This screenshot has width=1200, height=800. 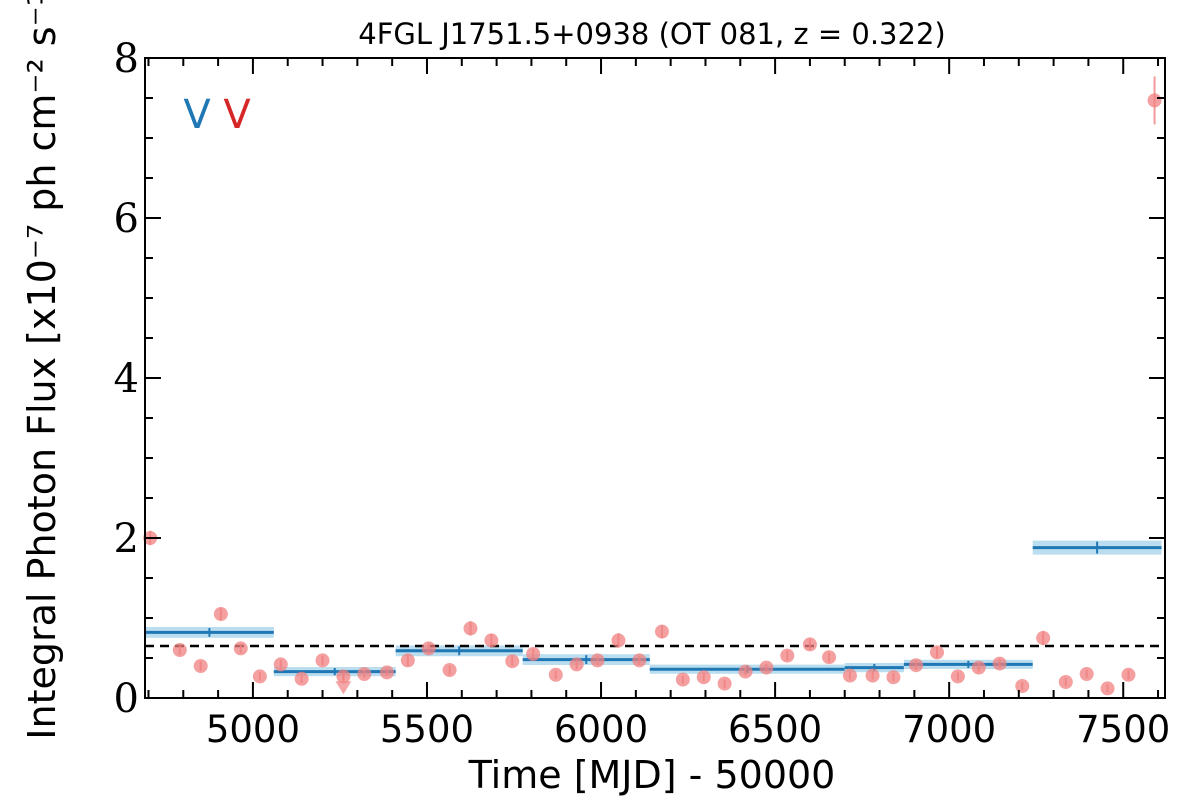 What do you see at coordinates (651, 34) in the screenshot?
I see `chart-title: 4FGL J1751.5+0938 (OT 081, z = 0.322)` at bounding box center [651, 34].